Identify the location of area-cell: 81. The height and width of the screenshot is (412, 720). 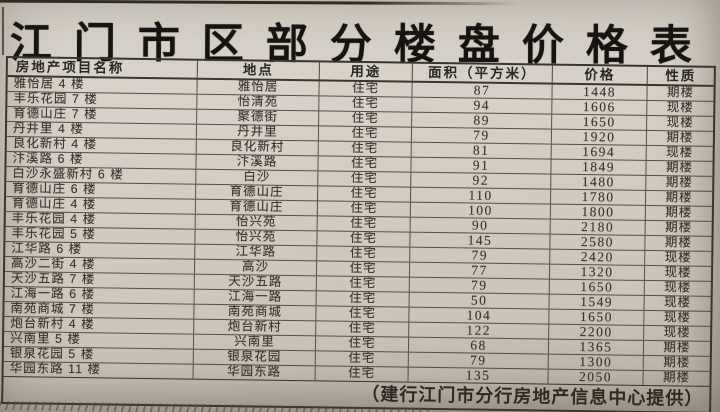
(481, 150).